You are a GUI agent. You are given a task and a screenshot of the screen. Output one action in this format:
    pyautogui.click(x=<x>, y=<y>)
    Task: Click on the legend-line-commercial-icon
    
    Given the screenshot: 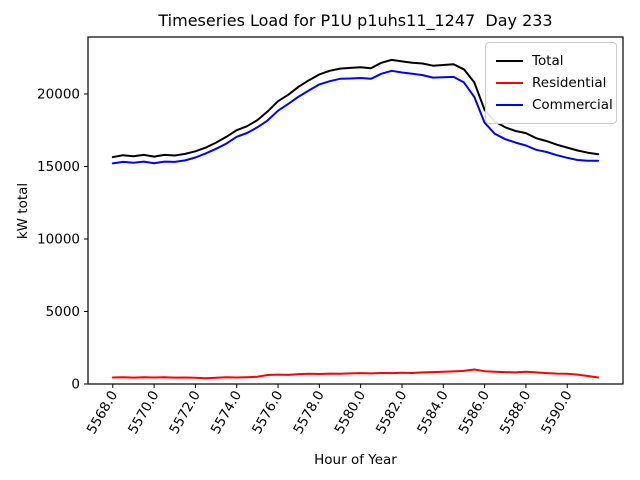 What is the action you would take?
    pyautogui.click(x=509, y=105)
    